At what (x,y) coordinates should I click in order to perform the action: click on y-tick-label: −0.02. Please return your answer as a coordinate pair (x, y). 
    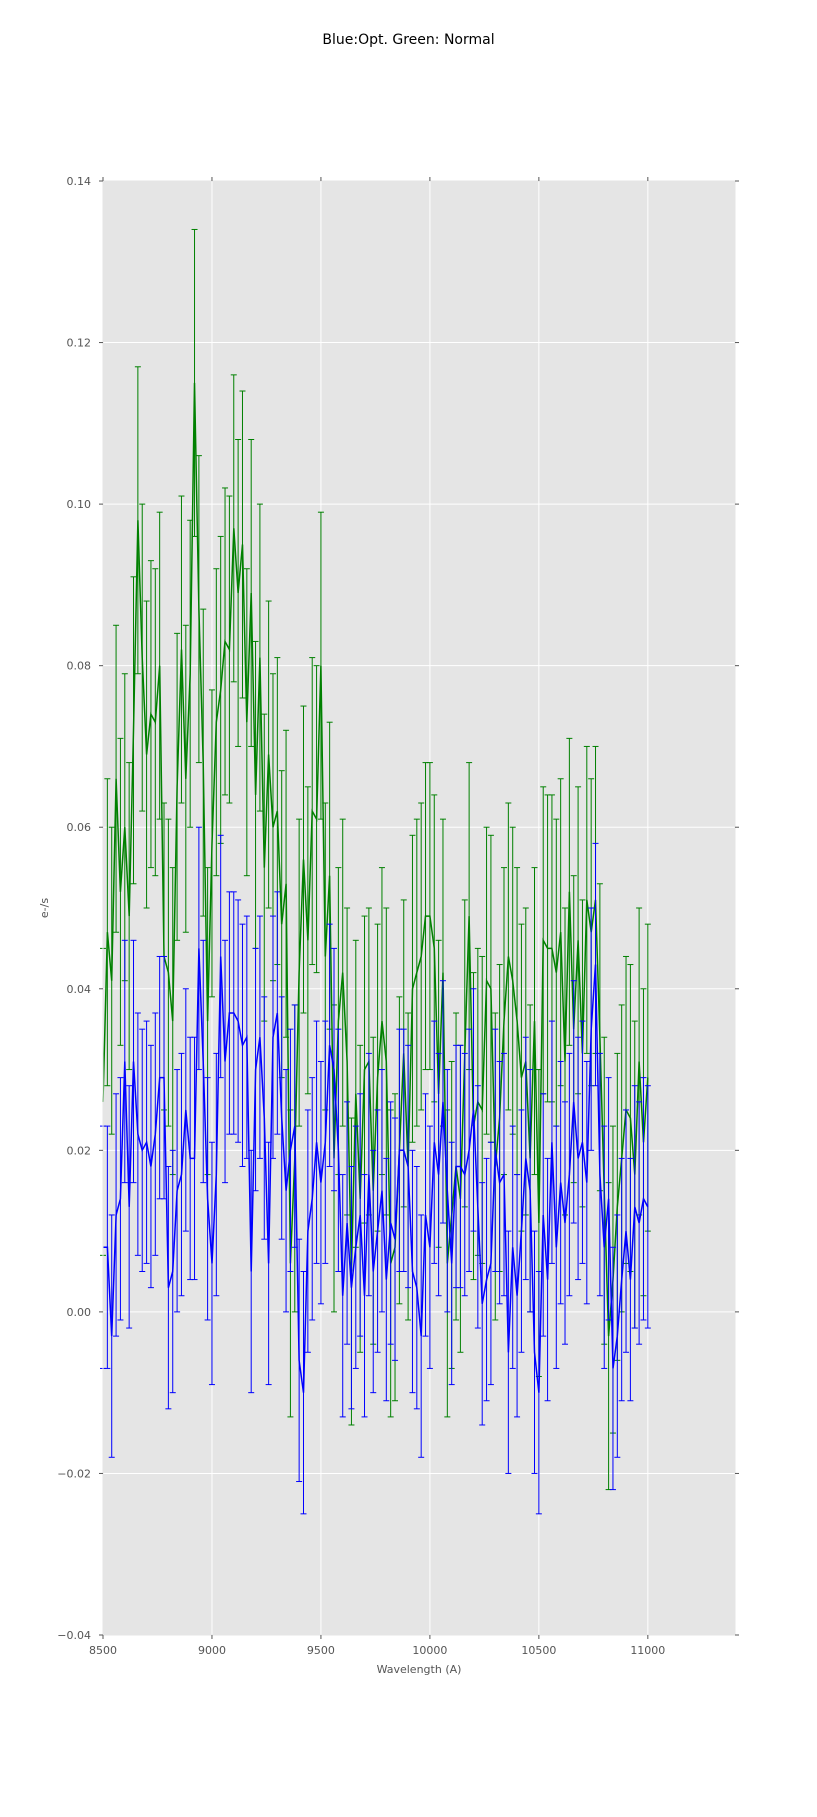
    Looking at the image, I should click on (74, 1473).